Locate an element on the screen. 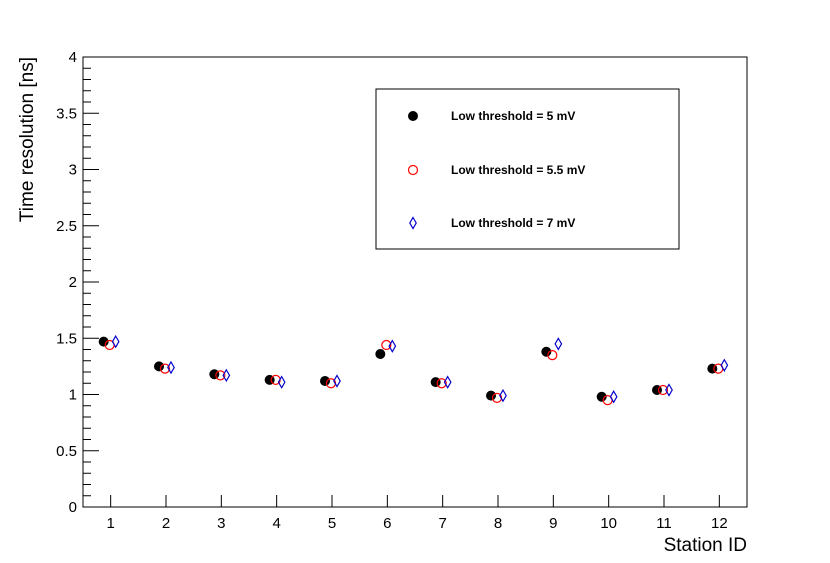 Image resolution: width=830 pixels, height=563 pixels. x-tick-label: 8 is located at coordinates (498, 523).